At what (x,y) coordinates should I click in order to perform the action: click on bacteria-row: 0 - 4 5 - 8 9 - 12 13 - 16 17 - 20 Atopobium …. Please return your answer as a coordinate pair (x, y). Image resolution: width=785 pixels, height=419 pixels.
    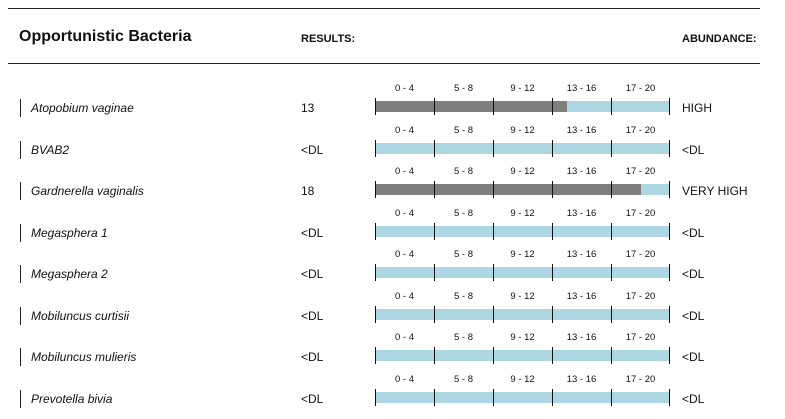
    Looking at the image, I should click on (392, 104).